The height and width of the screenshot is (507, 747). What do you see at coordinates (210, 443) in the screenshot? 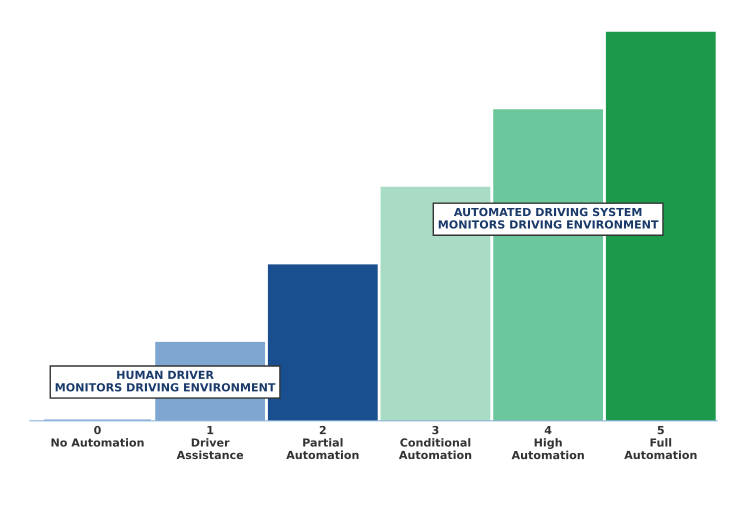
I see `x-tick-label: 1 Driver Assistance` at bounding box center [210, 443].